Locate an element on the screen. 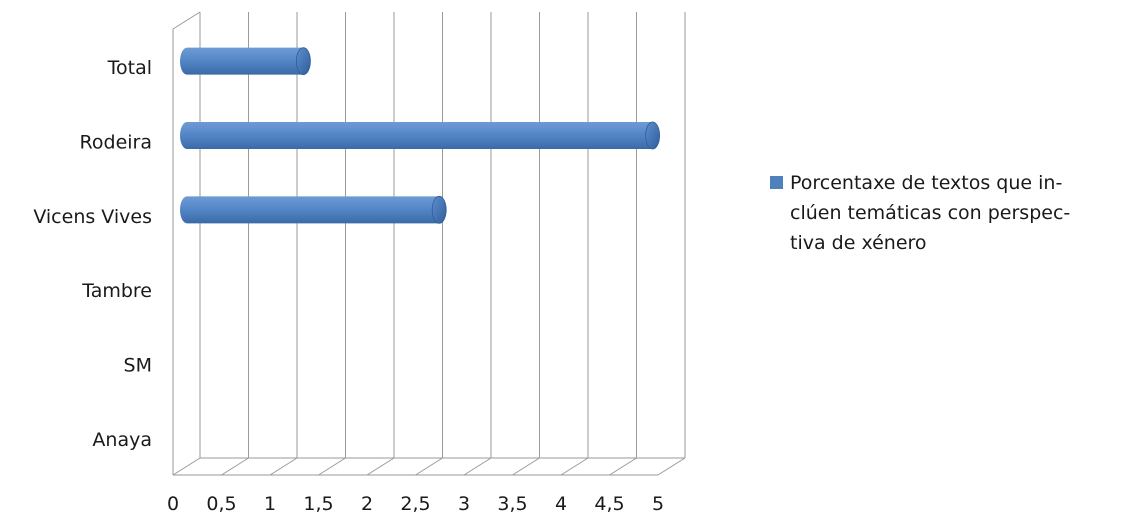  category-label-sm: SM is located at coordinates (138, 366).